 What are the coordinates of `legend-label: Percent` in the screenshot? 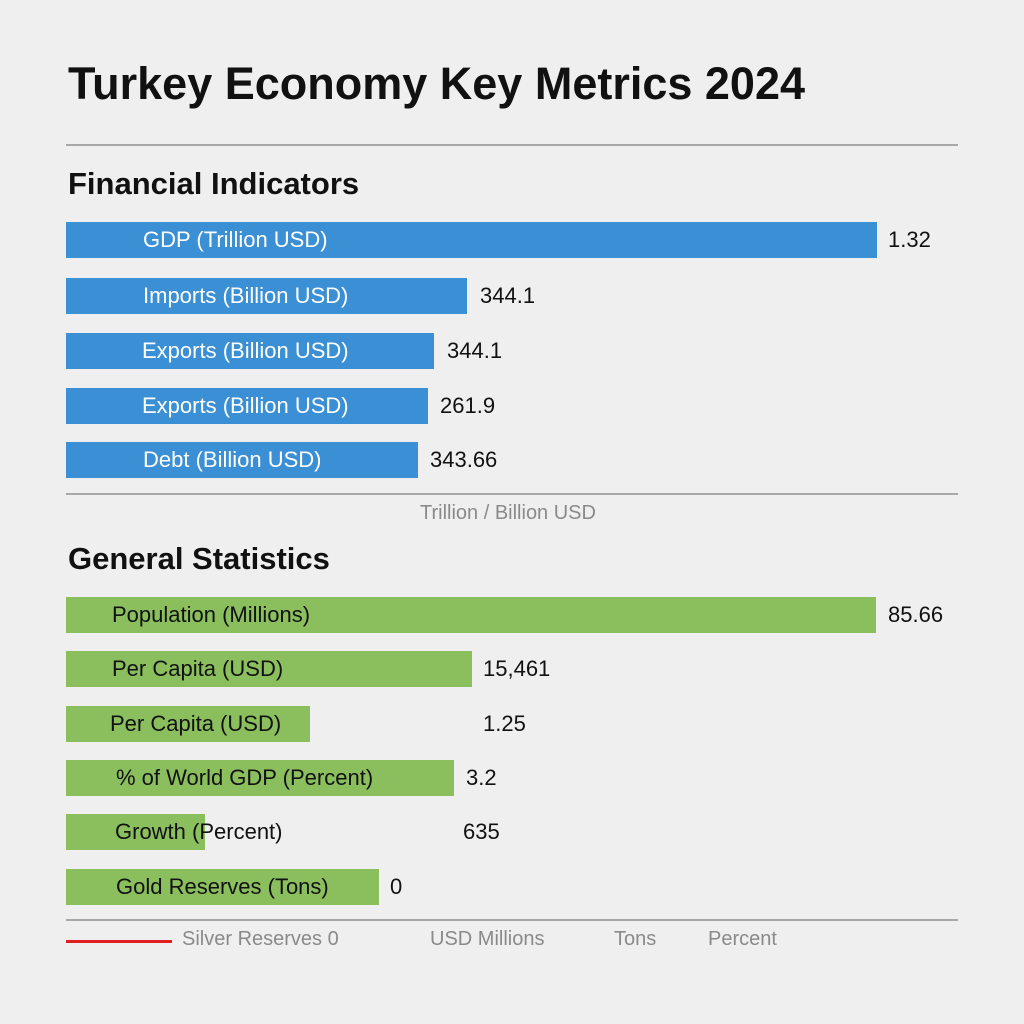 It's located at (742, 939).